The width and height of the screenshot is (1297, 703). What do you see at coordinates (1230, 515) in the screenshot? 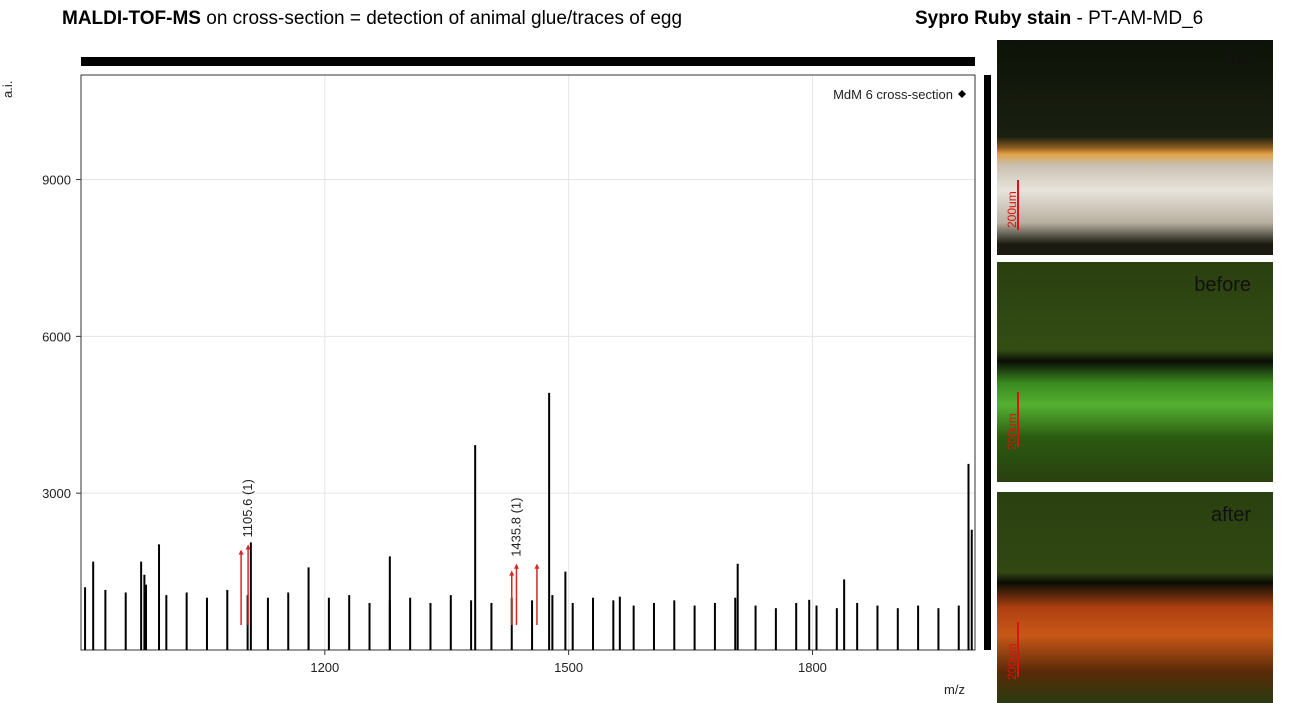
I see `photo-label: after` at bounding box center [1230, 515].